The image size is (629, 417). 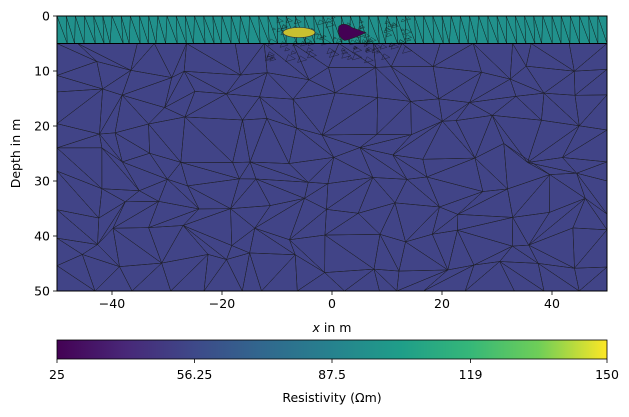 I want to click on y-tick-label: 20, so click(x=42, y=126).